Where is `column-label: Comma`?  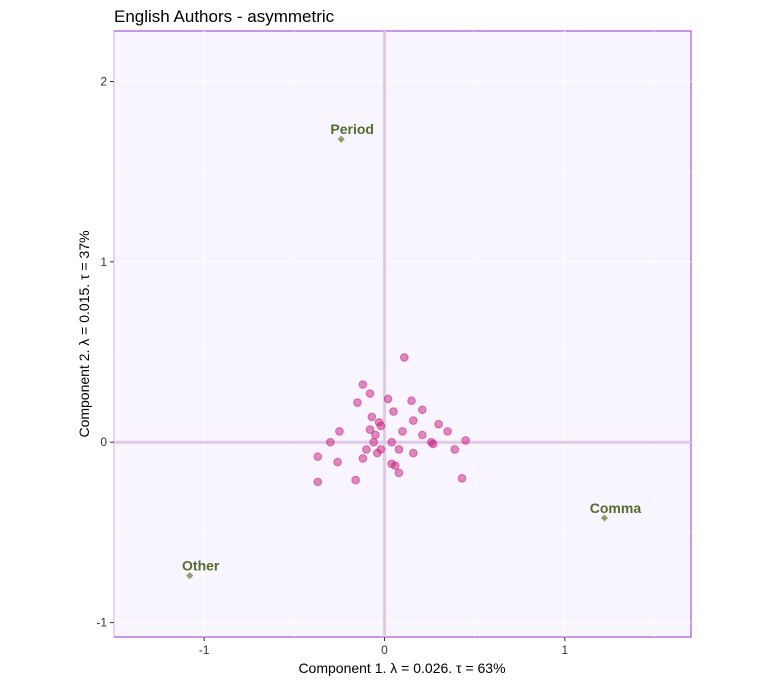
column-label: Comma is located at coordinates (616, 508).